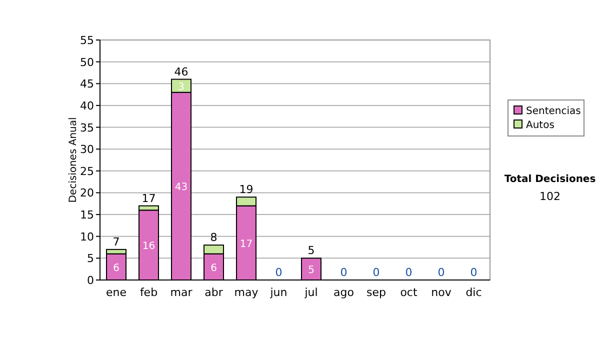  What do you see at coordinates (149, 292) in the screenshot?
I see `x-tick-label: feb` at bounding box center [149, 292].